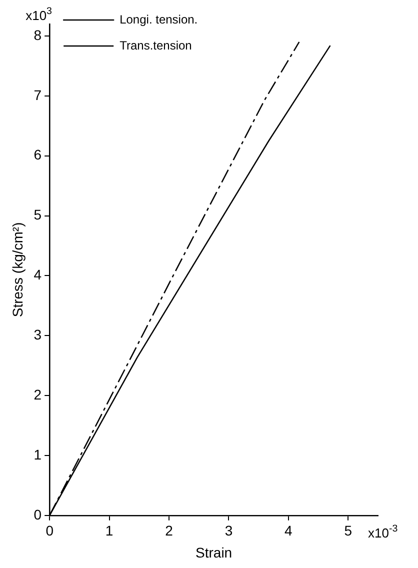 This screenshot has height=568, width=418. Describe the element at coordinates (38, 454) in the screenshot. I see `y-tick-label: 1` at that location.